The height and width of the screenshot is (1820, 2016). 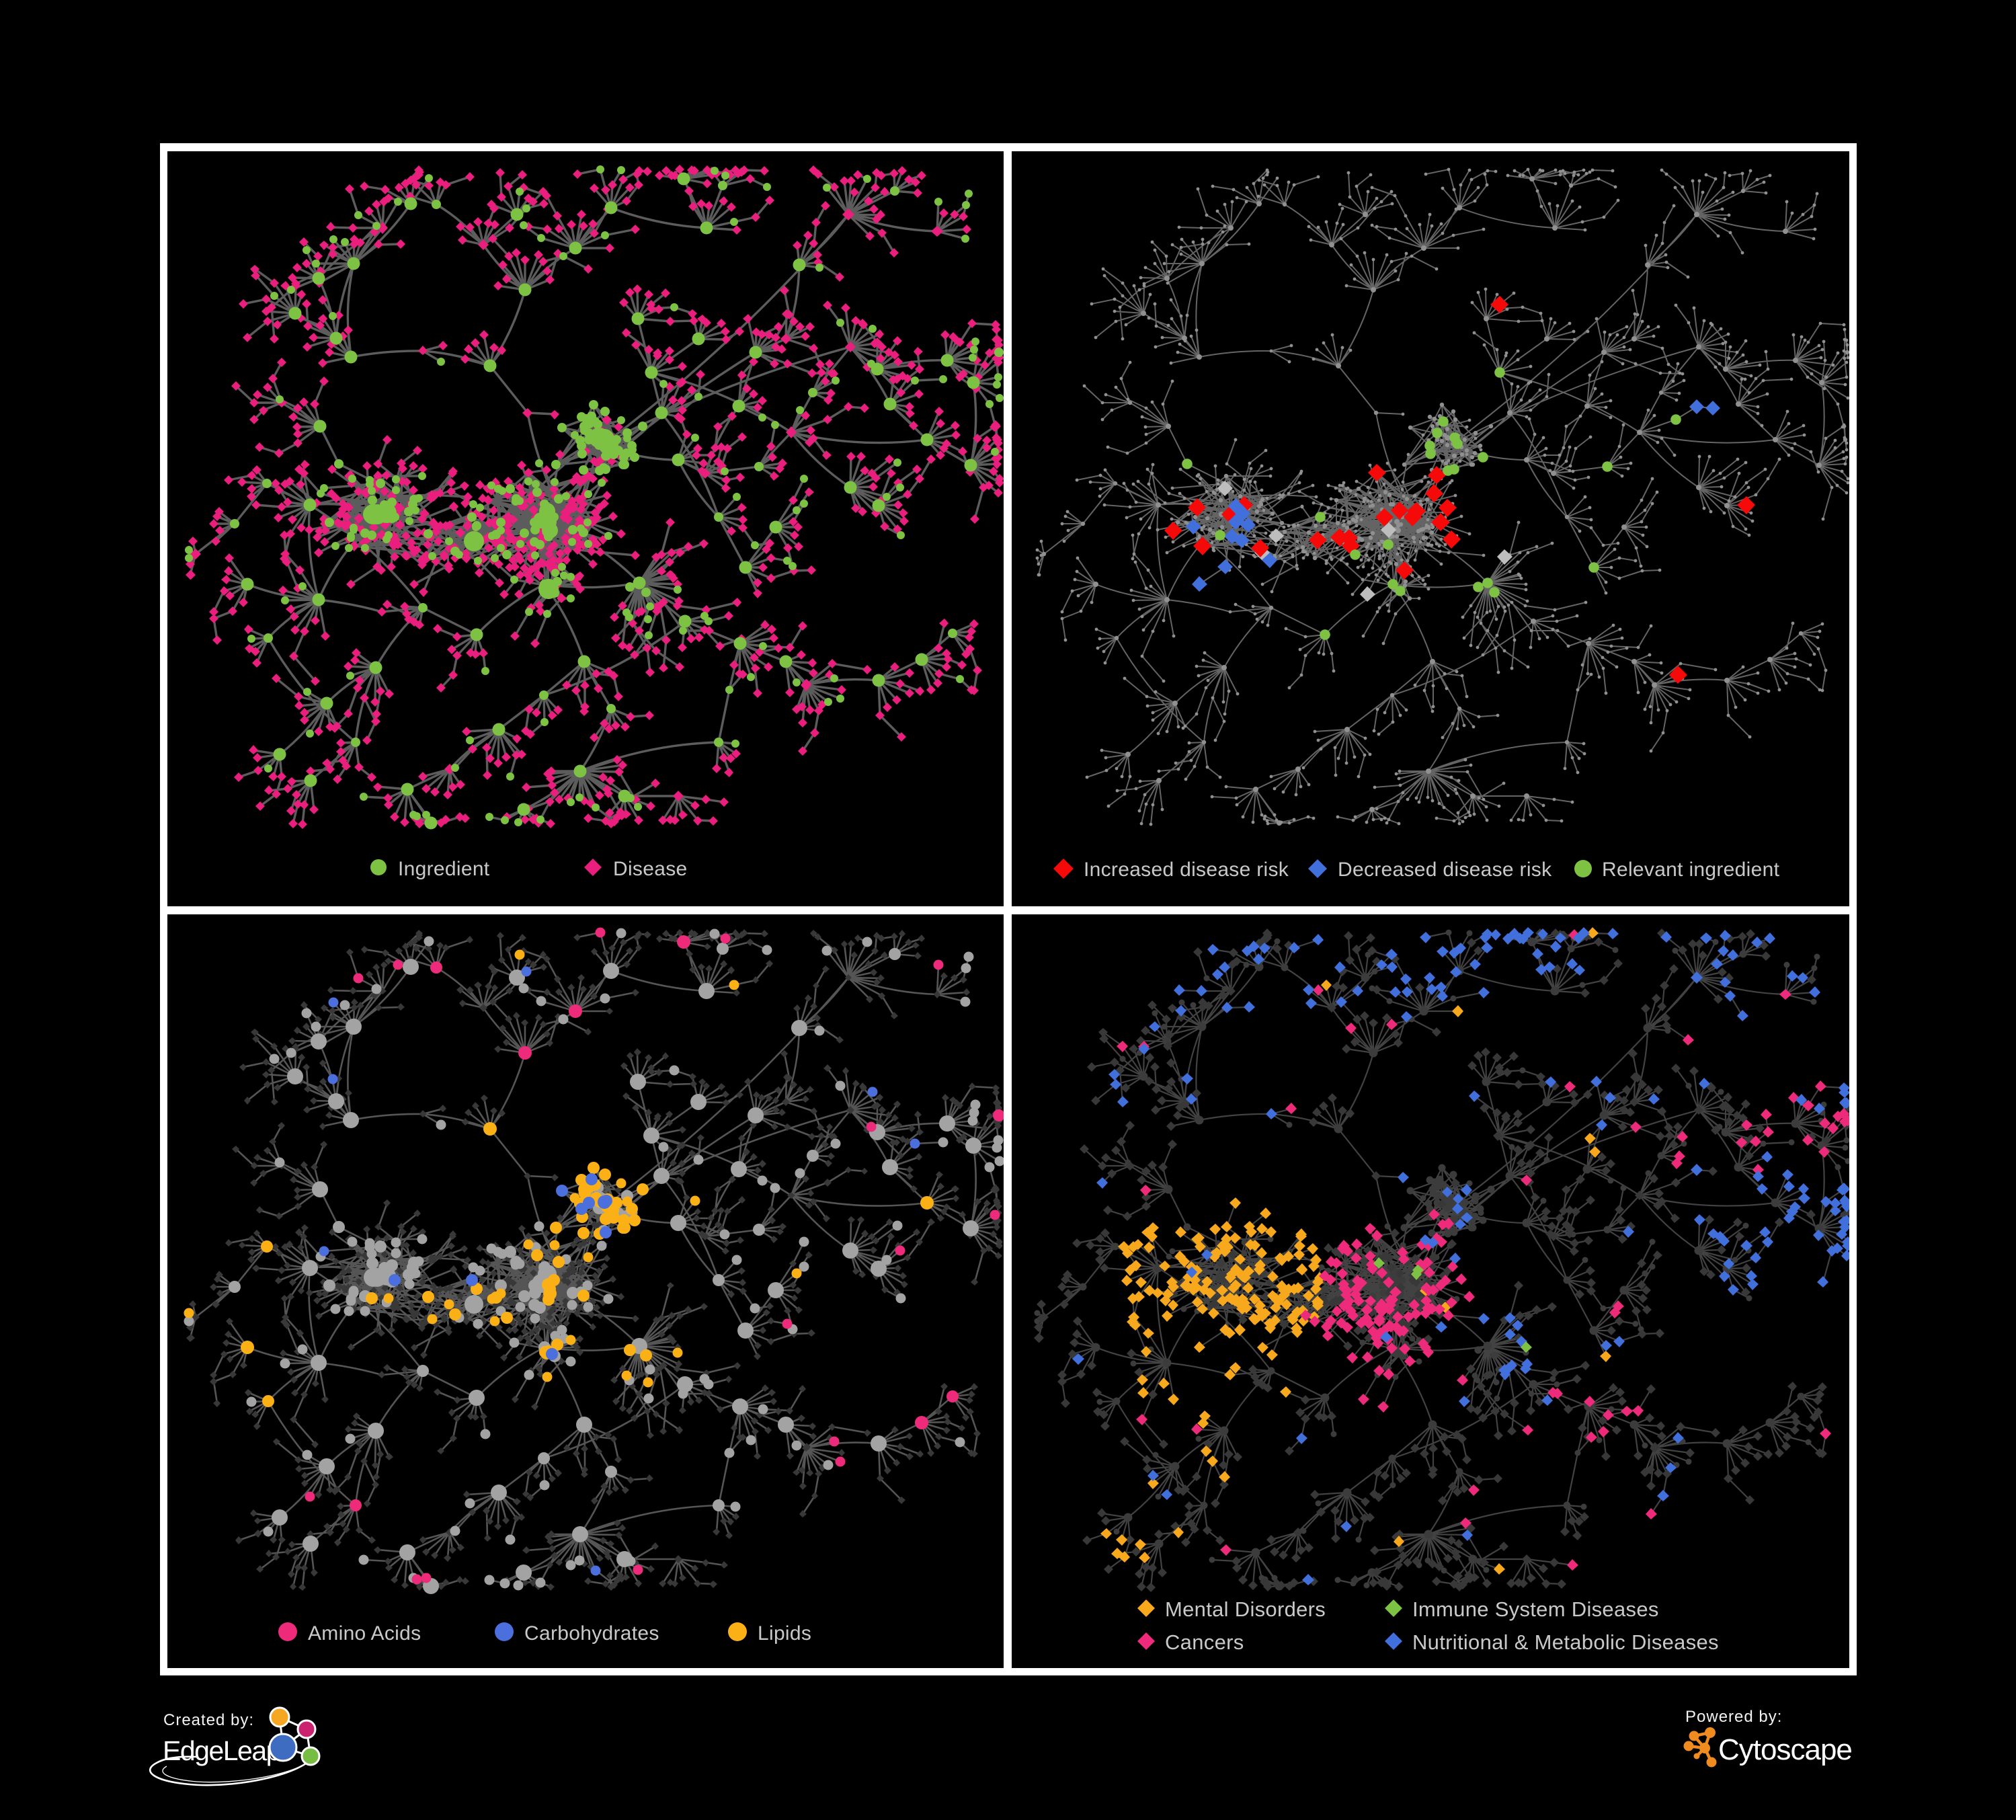 I want to click on svg-text: Ingredient, so click(x=444, y=869).